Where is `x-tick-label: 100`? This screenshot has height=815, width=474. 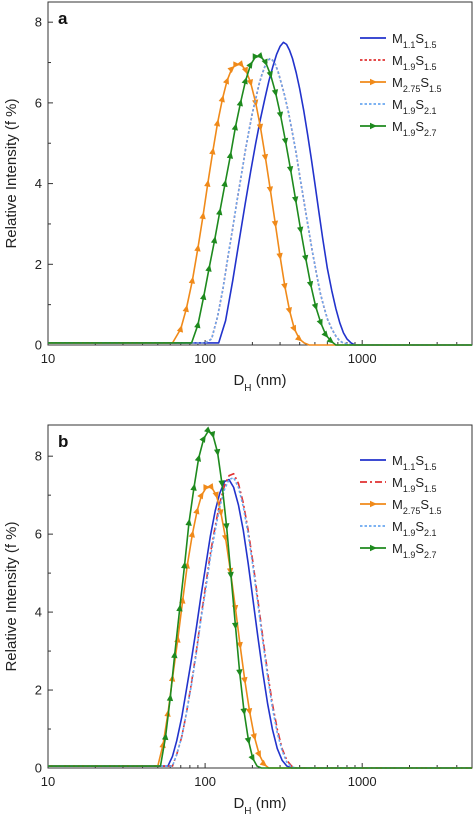 x-tick-label: 100 is located at coordinates (205, 358).